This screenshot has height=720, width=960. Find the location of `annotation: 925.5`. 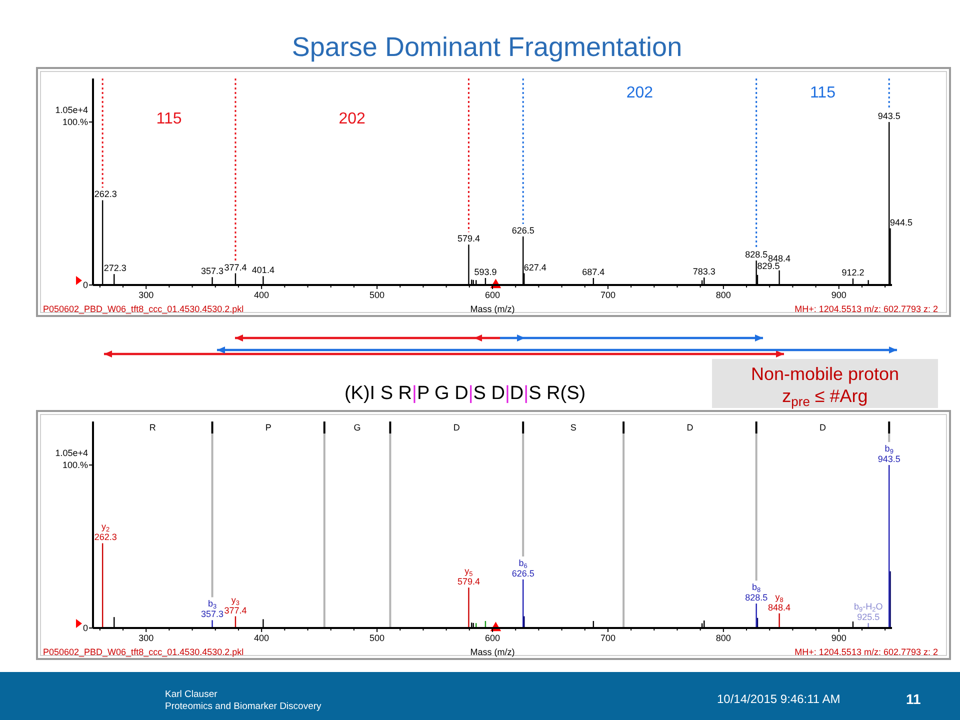

annotation: 925.5 is located at coordinates (868, 617).